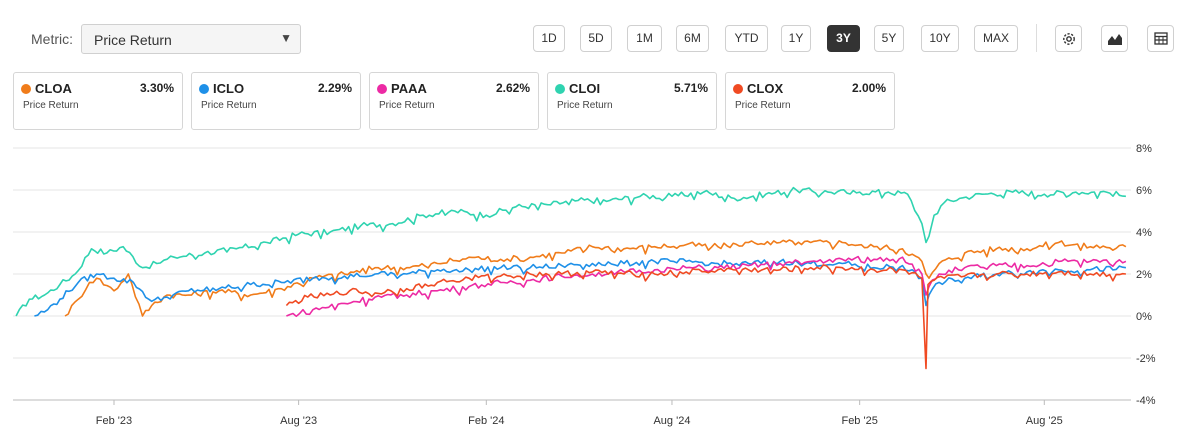  Describe the element at coordinates (1144, 233) in the screenshot. I see `y-tick-label: 4%` at that location.